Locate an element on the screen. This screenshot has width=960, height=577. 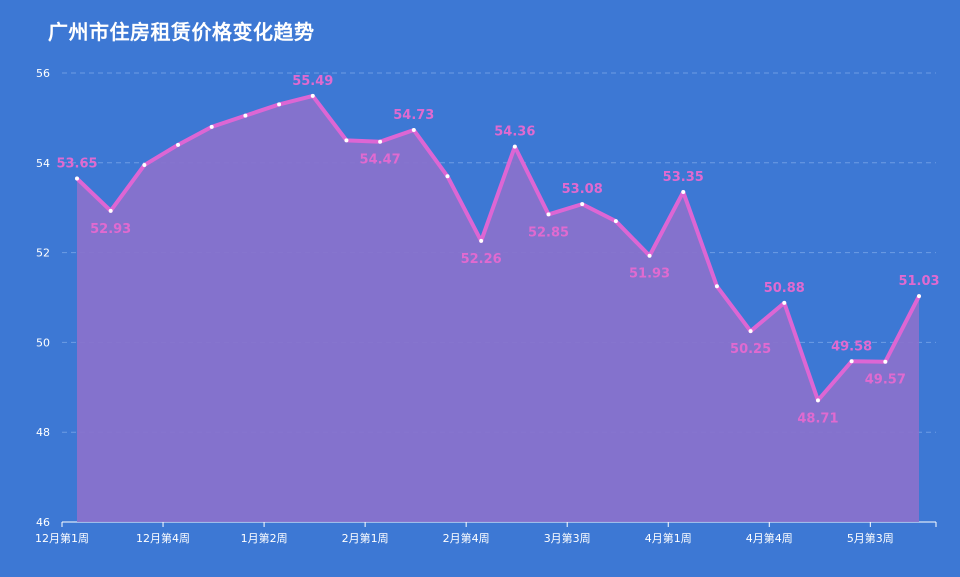
data-label: 49.57 is located at coordinates (885, 380).